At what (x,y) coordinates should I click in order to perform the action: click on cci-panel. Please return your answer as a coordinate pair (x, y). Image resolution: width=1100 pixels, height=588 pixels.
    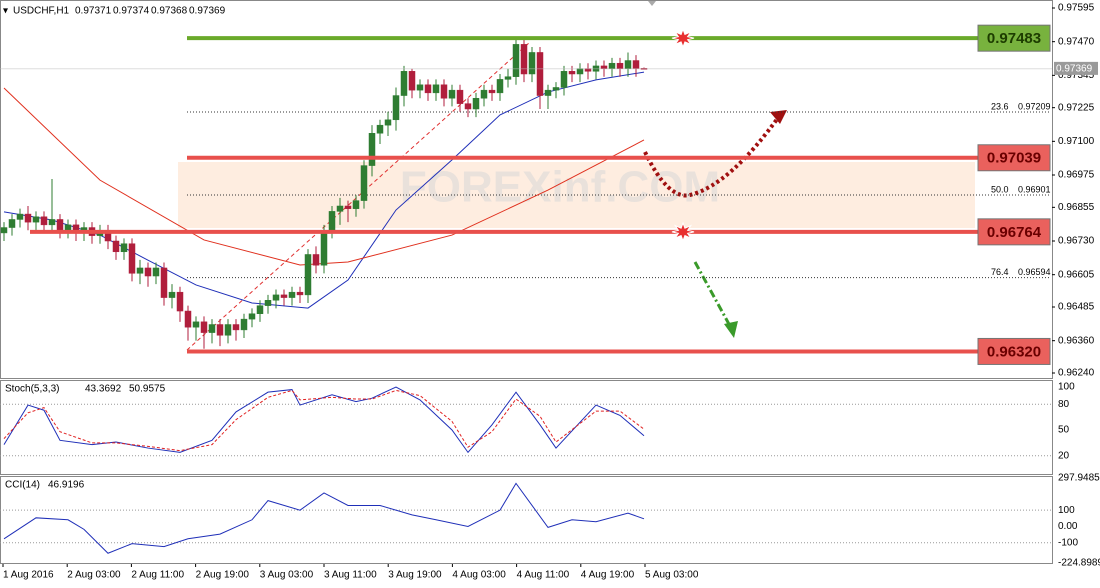
    Looking at the image, I should click on (526, 520).